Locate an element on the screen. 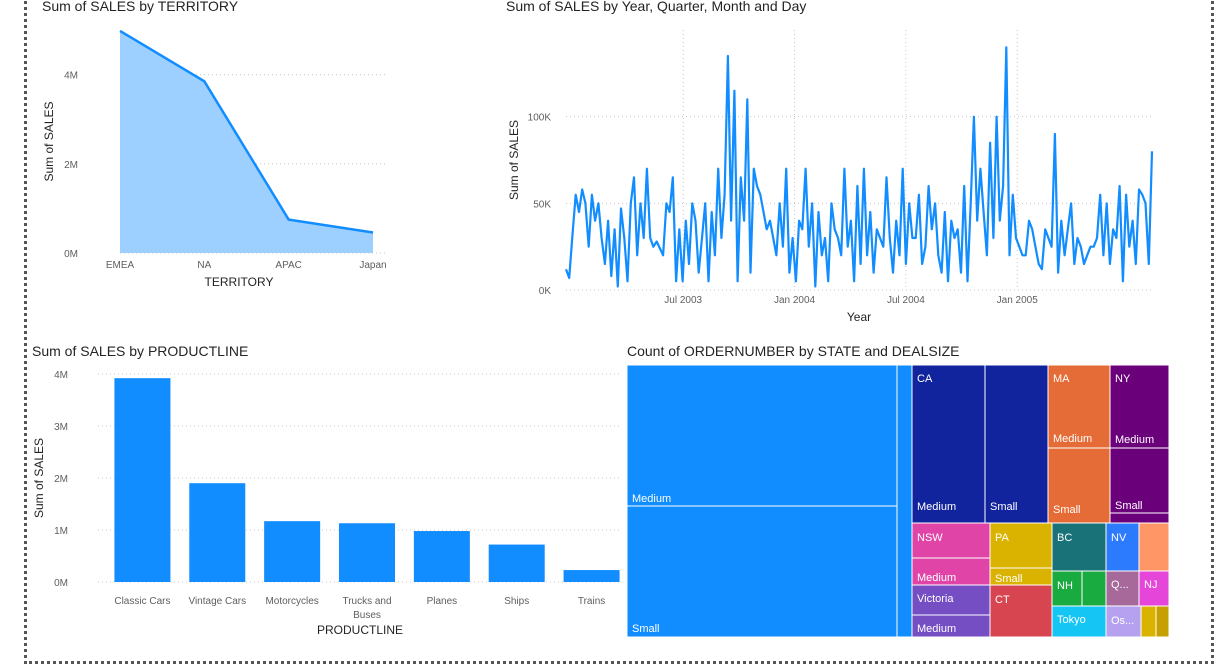  treemap-label: NJ is located at coordinates (1150, 585).